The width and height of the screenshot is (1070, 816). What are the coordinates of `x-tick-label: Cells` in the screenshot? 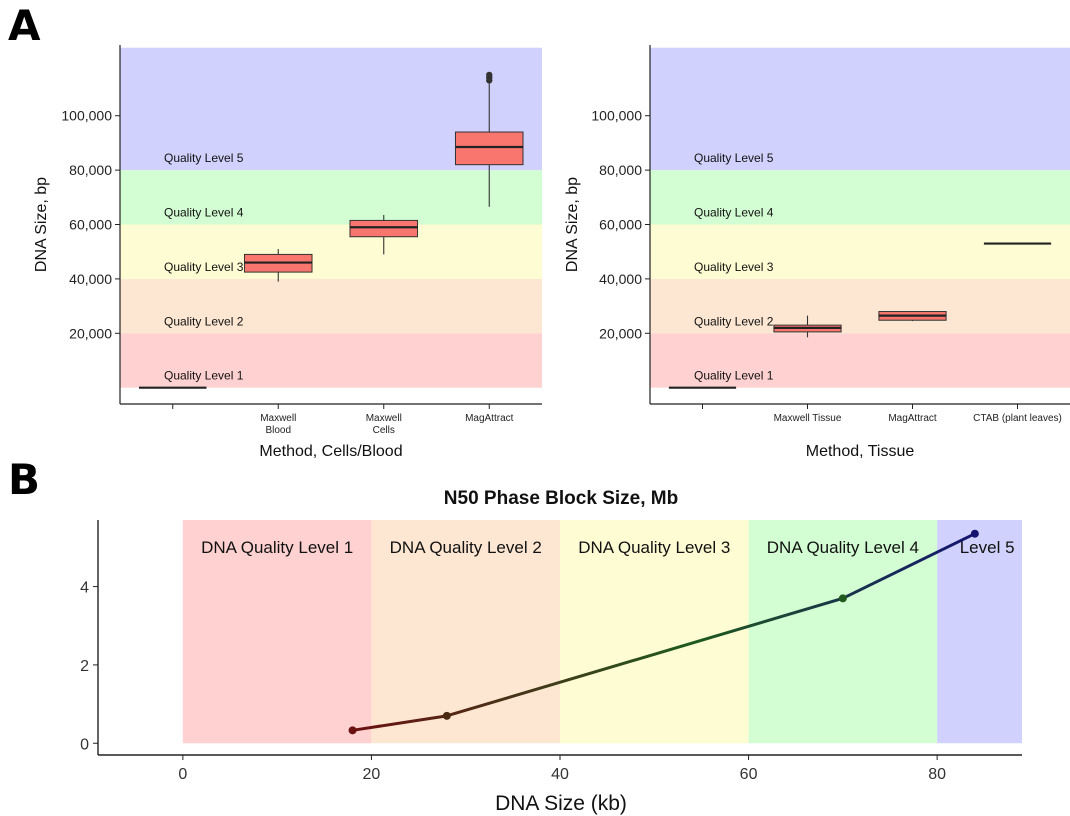 It's located at (384, 430).